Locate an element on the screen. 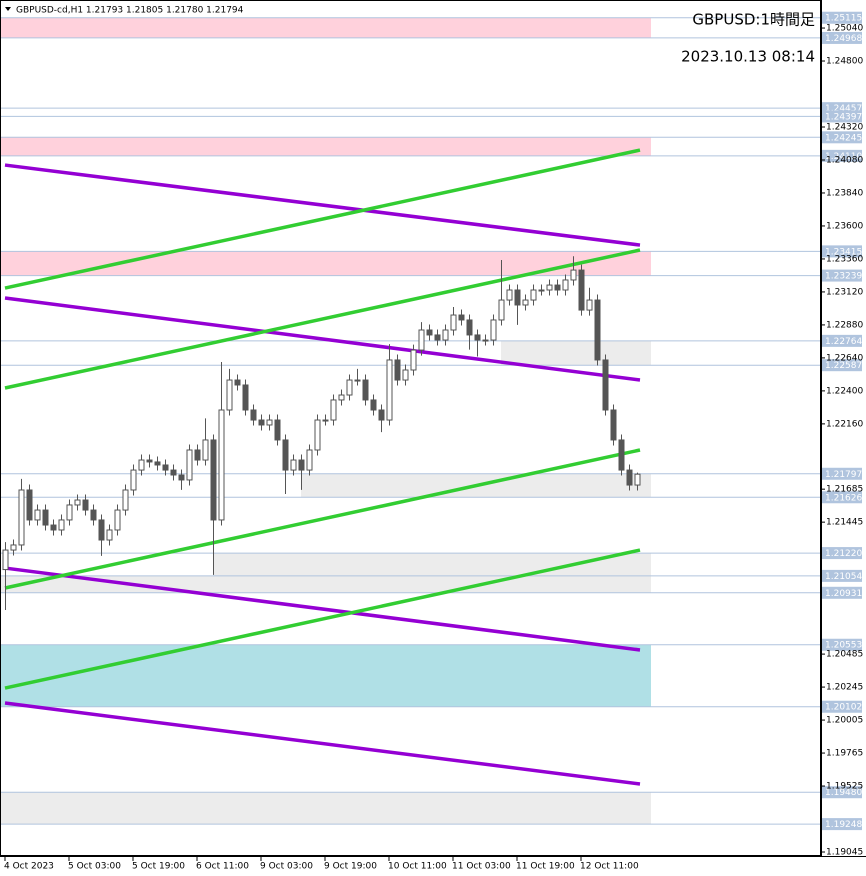  y-tick-label: 1.20485 is located at coordinates (844, 655).